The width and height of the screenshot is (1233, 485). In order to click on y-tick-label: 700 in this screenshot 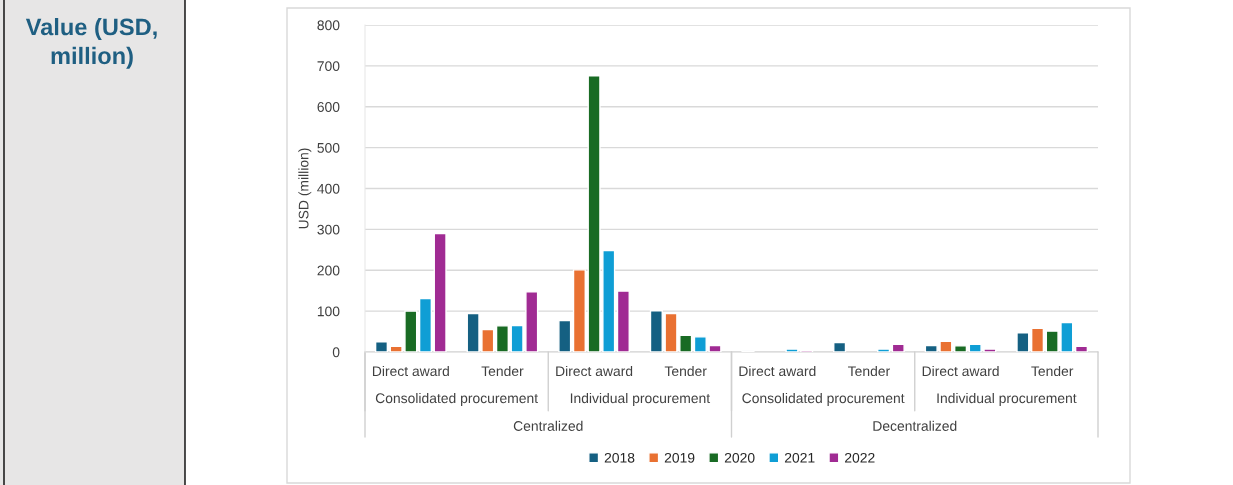, I will do `click(328, 66)`.